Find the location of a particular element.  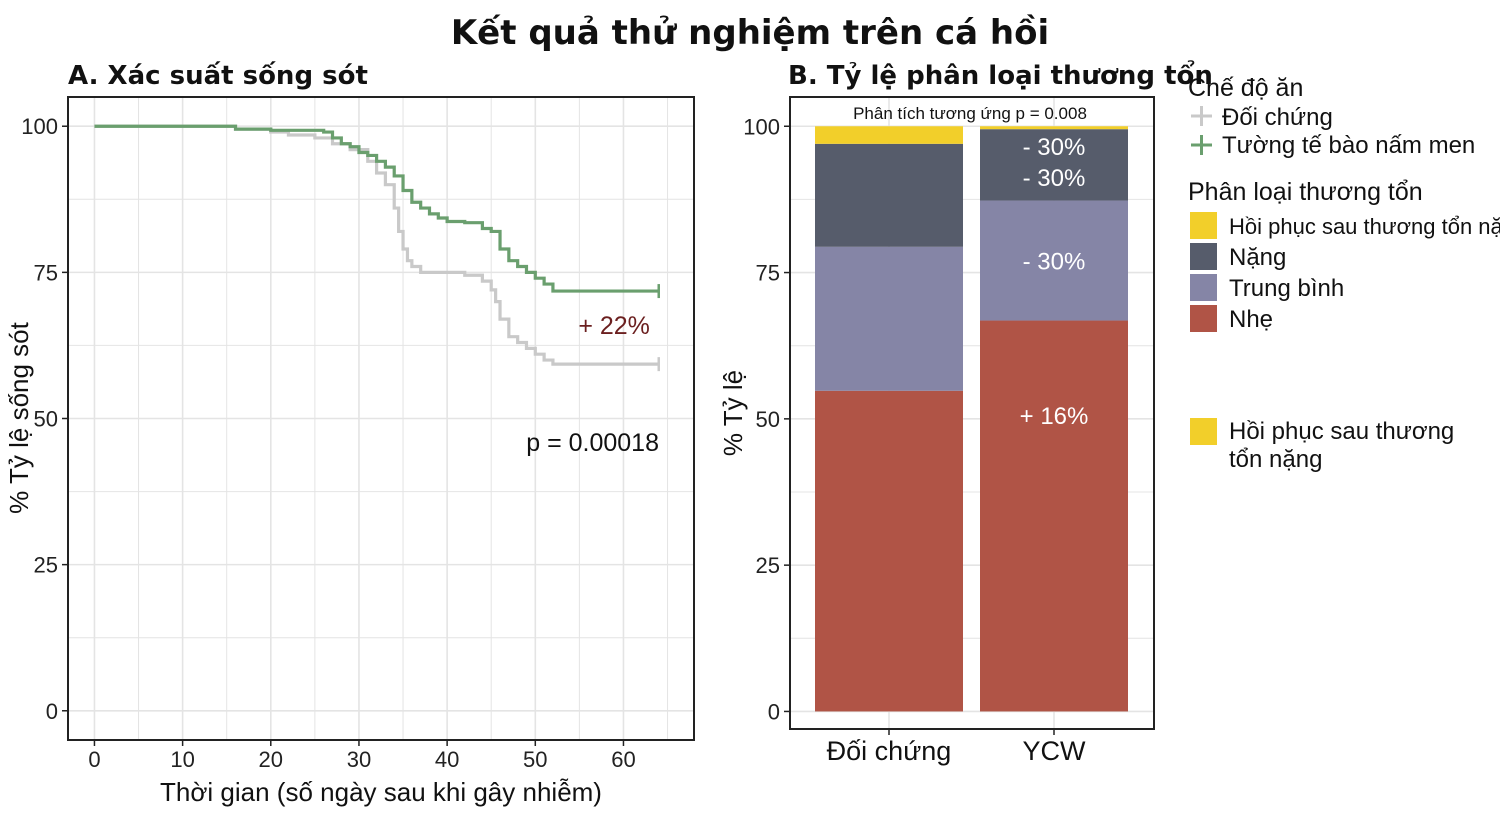

annotation-p-value: p = 0.00018 is located at coordinates (592, 443).